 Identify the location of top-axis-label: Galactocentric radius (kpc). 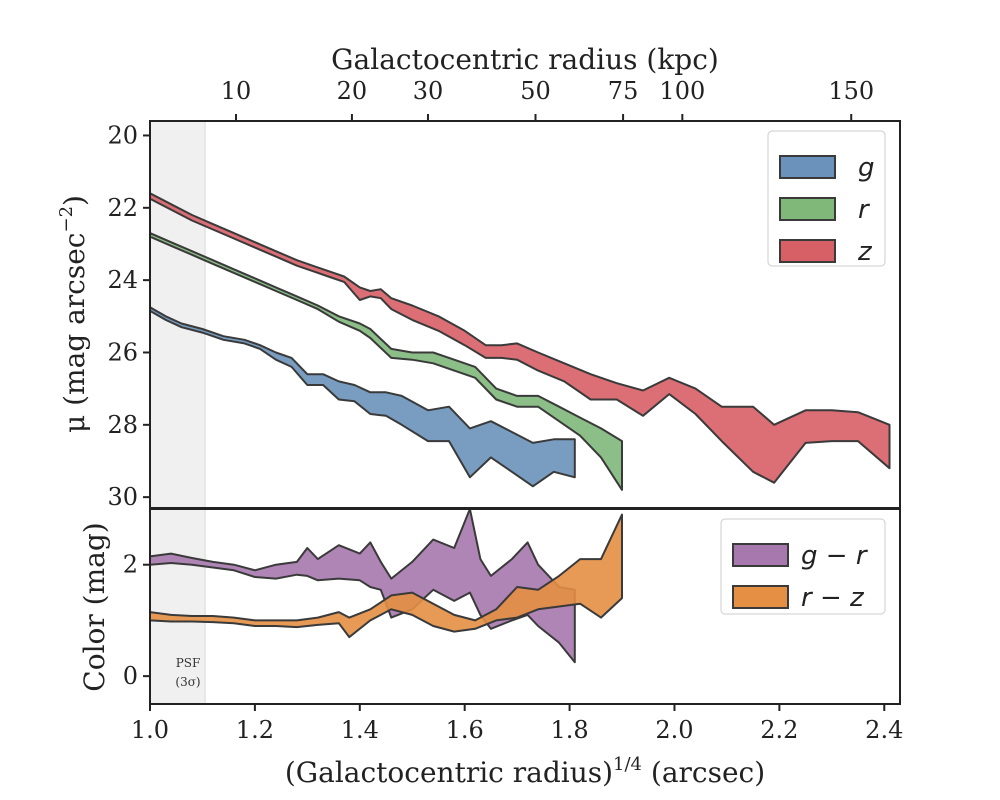
(525, 59).